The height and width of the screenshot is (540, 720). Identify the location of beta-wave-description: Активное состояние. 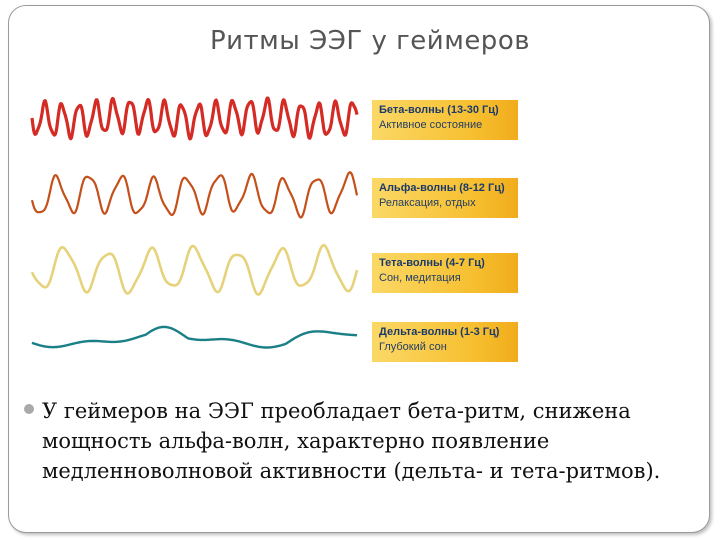
(431, 125).